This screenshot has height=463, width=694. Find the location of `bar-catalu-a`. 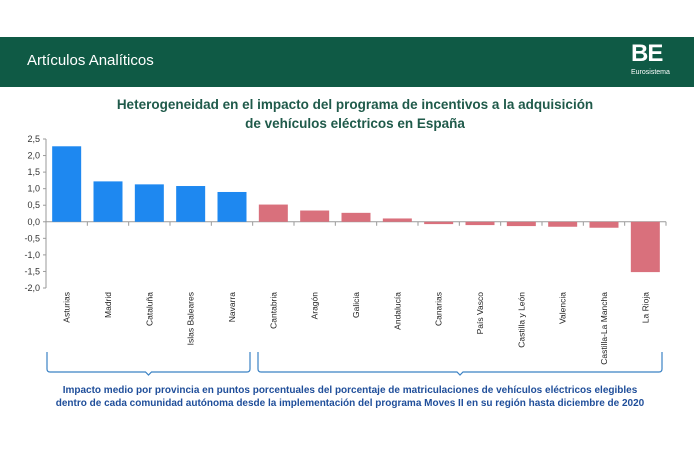

bar-catalu-a is located at coordinates (149, 203).